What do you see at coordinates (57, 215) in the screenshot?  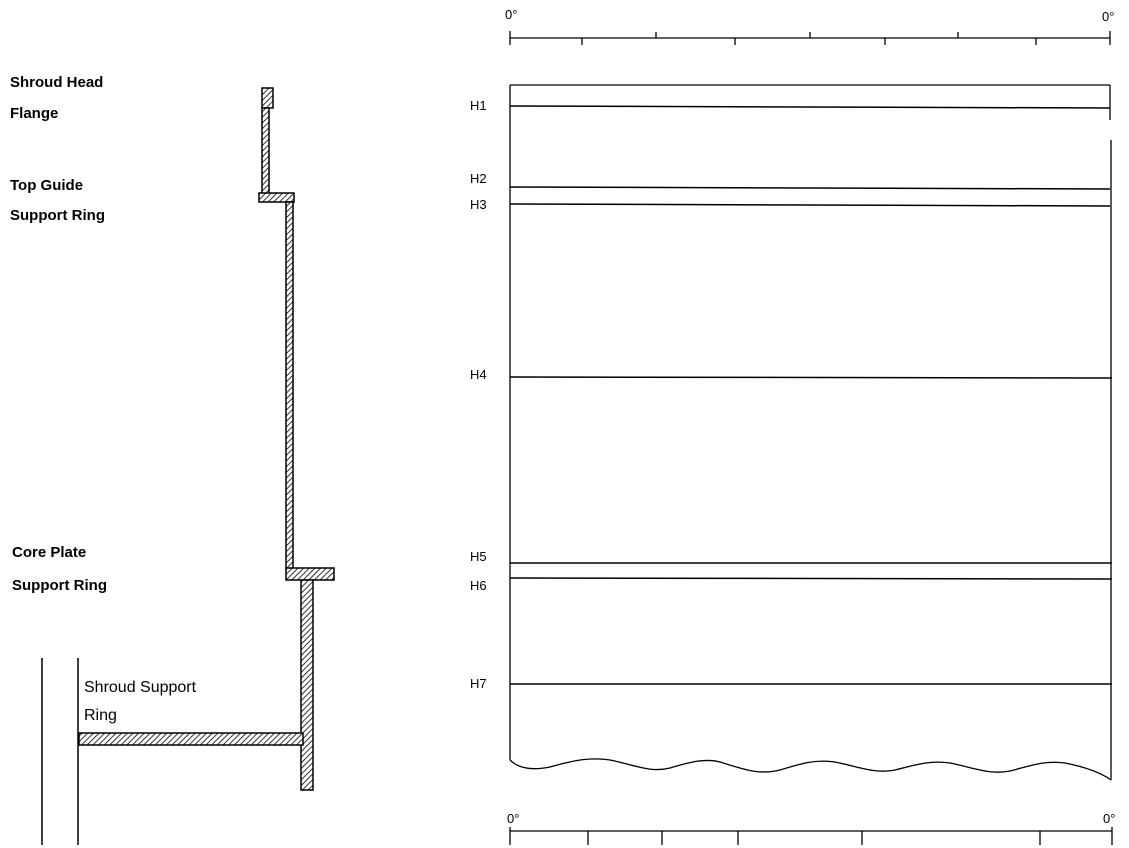 I see `top-guide-support-ring-label-line2: Support Ring` at bounding box center [57, 215].